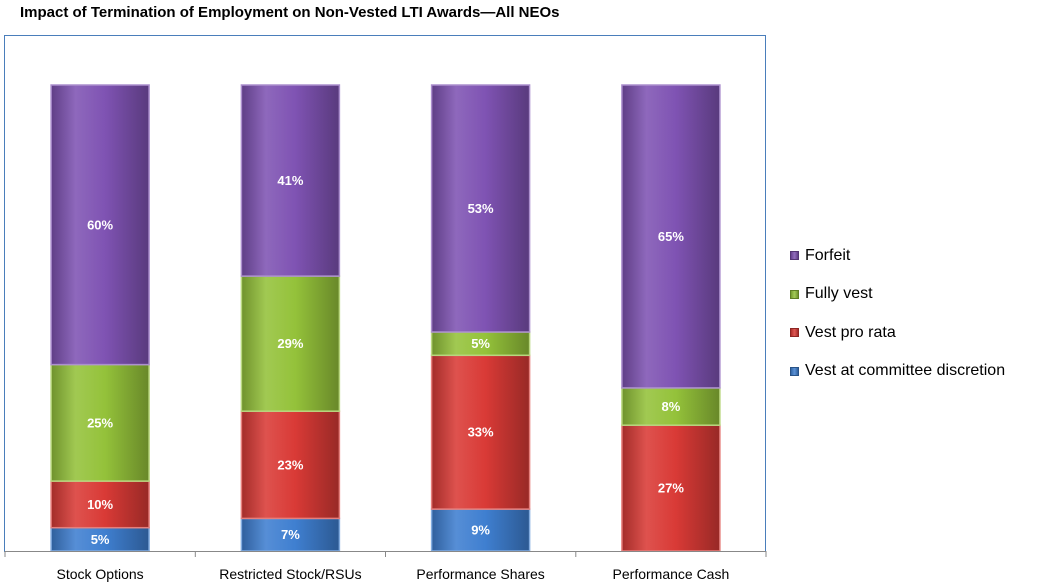  I want to click on x-tick-label-performance-shares: Performance Shares, so click(480, 574).